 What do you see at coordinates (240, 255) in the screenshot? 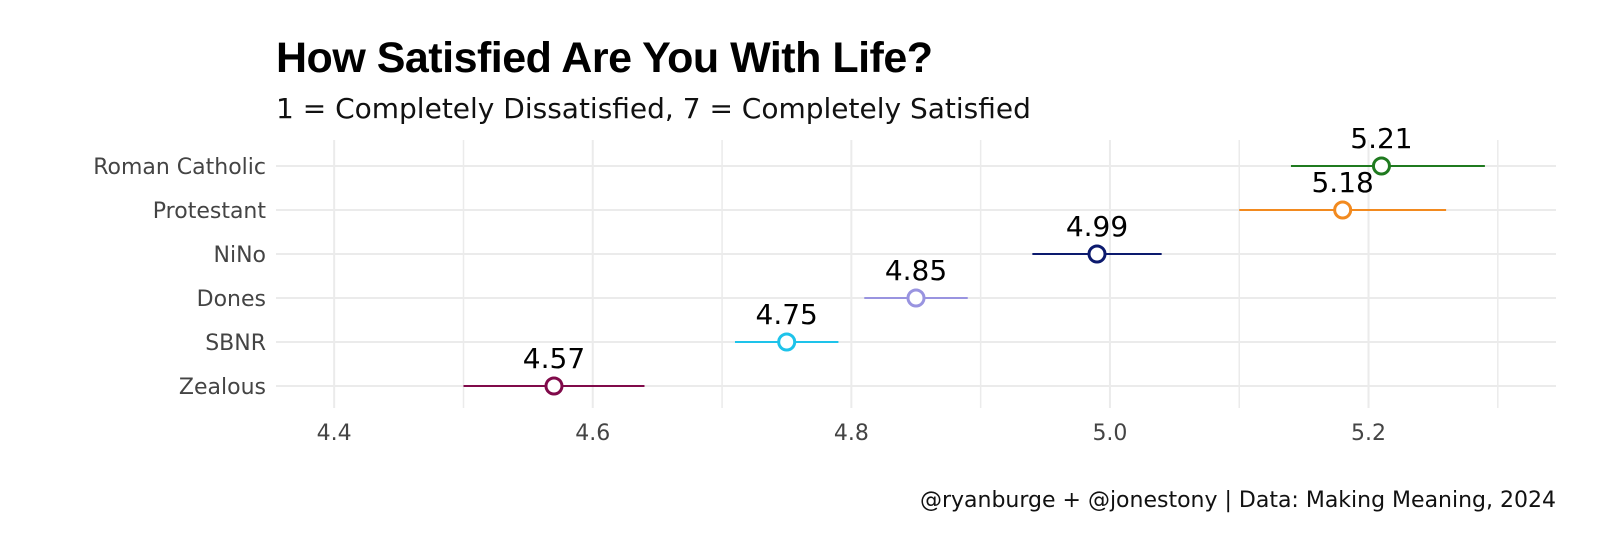
I see `y-tick-label: NiNo` at bounding box center [240, 255].